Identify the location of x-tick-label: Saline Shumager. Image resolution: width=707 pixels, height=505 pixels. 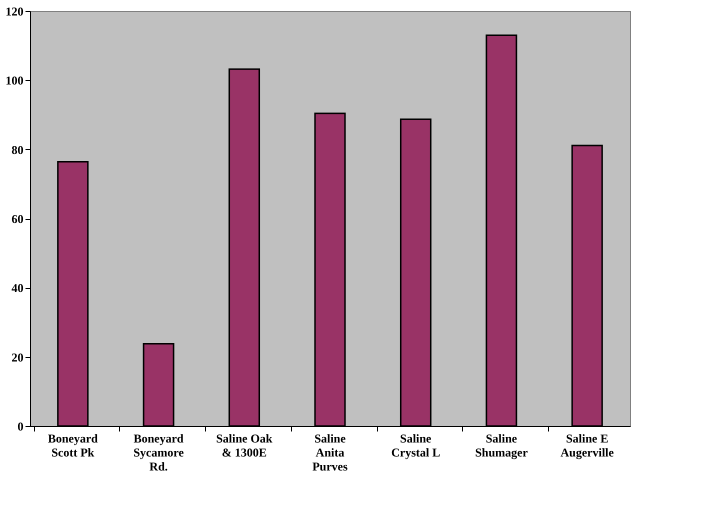
(501, 446).